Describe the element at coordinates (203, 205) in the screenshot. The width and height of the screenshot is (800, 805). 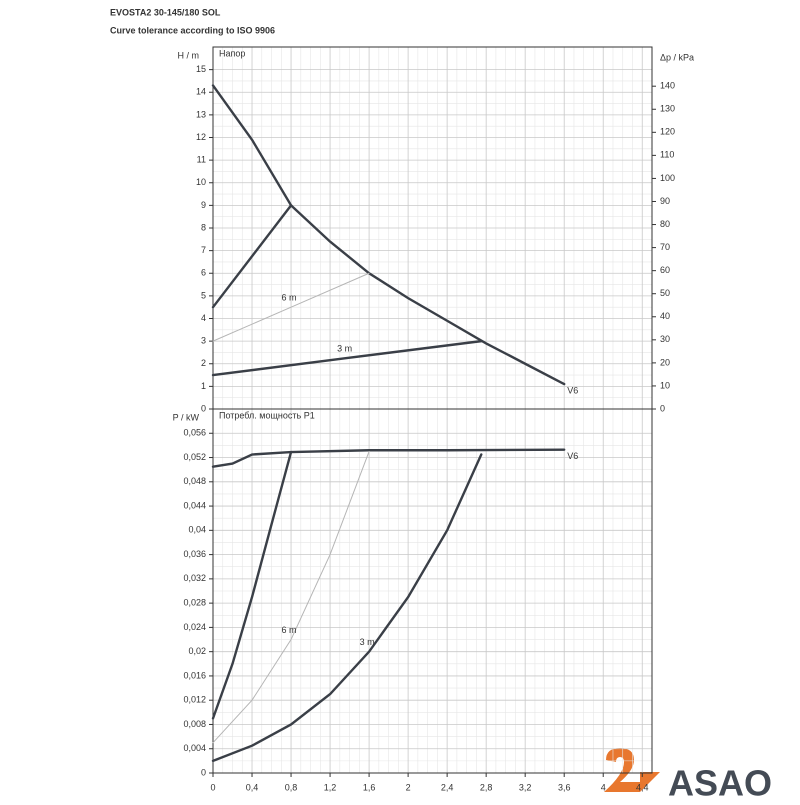
I see `y-tick-label: 9` at that location.